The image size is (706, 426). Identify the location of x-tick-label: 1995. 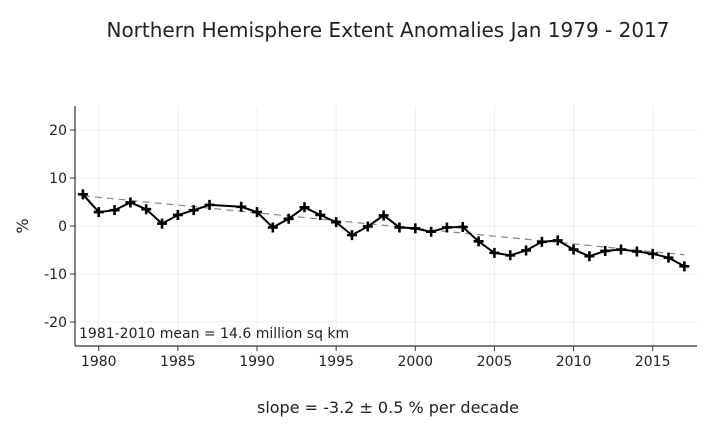
(336, 362).